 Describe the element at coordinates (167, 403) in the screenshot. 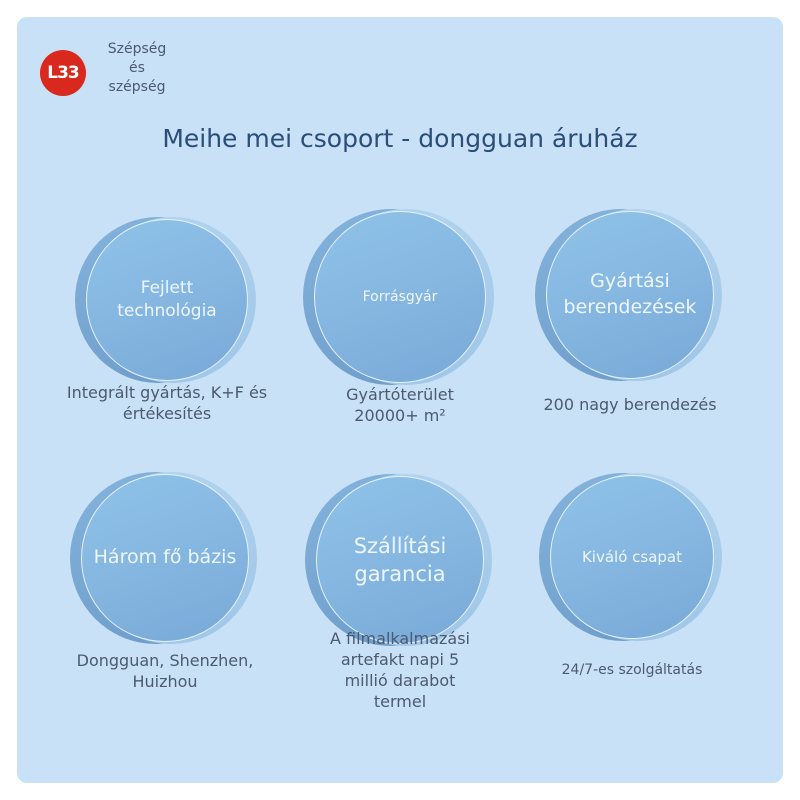

I see `feature-caption: Integrált gyártás, K+F és értékesítés` at that location.